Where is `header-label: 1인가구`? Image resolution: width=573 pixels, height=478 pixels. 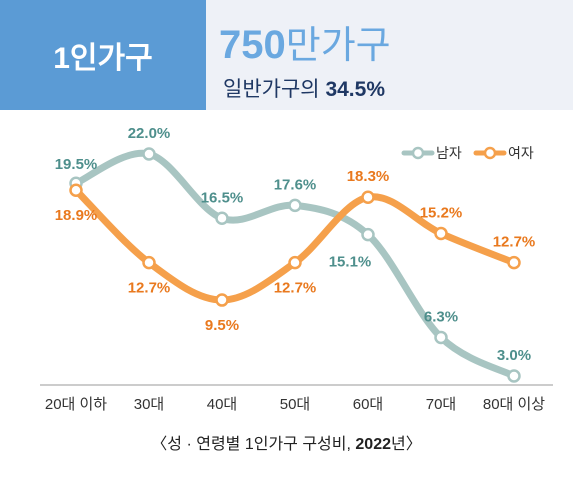 header-label: 1인가구 is located at coordinates (103, 58).